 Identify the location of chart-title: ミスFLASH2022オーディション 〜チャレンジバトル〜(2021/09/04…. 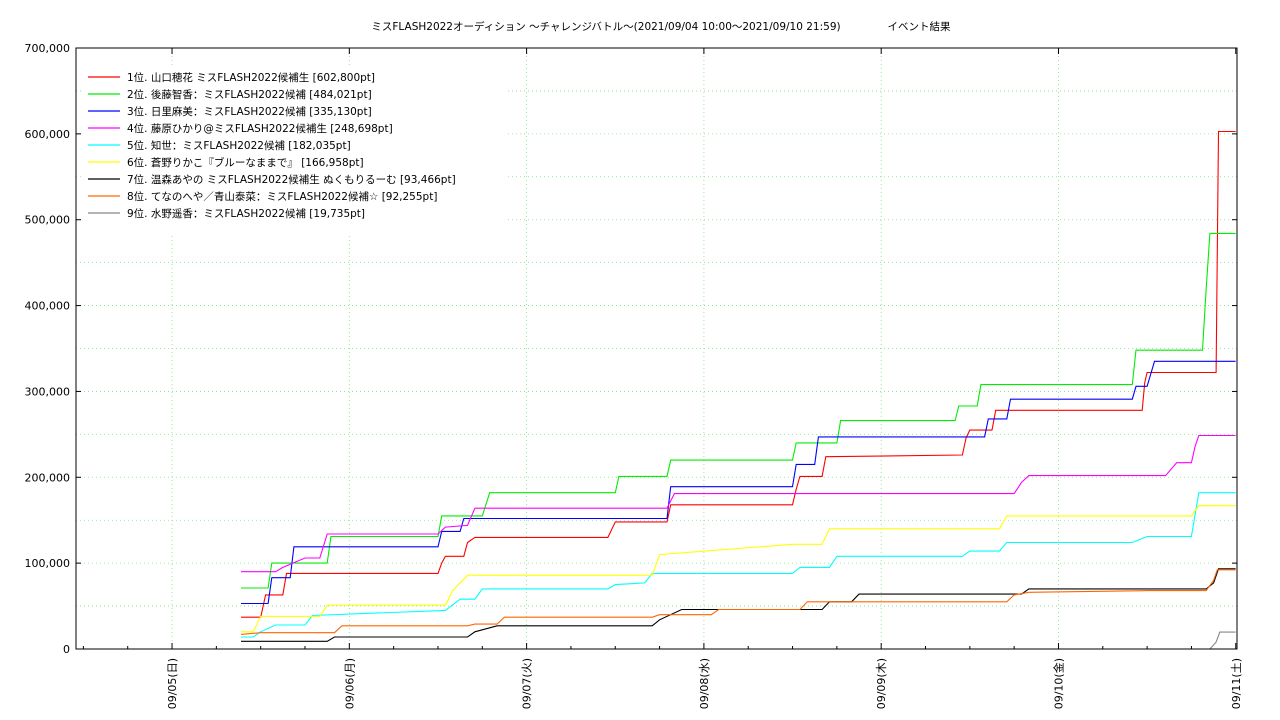
(605, 26).